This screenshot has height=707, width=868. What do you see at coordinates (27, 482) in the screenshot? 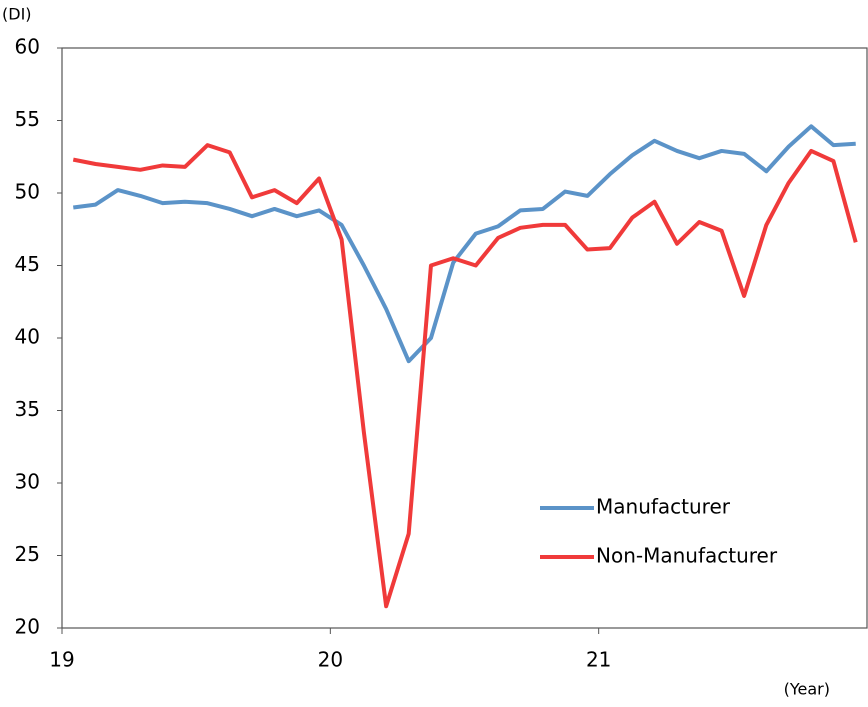
I see `y-tick-label: 30` at bounding box center [27, 482].